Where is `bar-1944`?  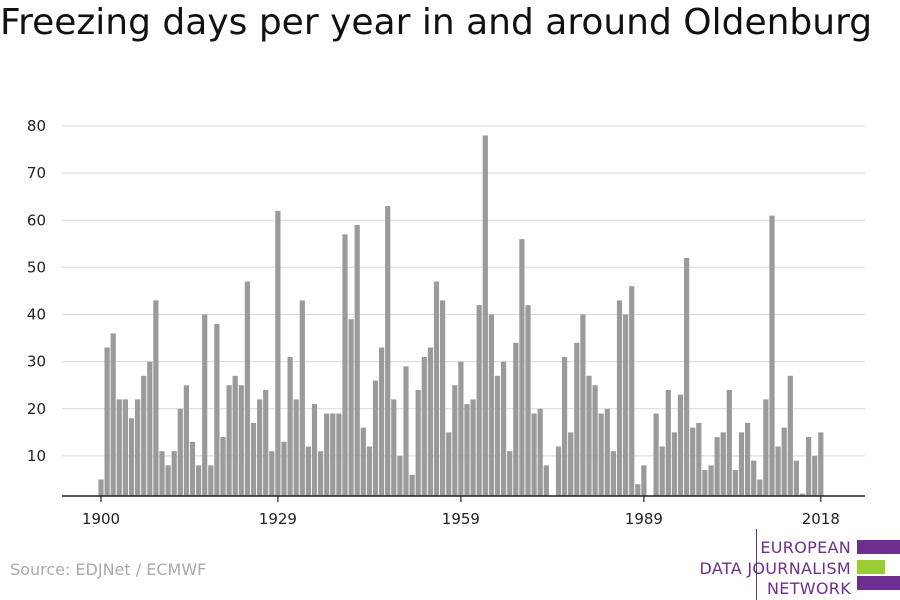
bar-1944 is located at coordinates (369, 471).